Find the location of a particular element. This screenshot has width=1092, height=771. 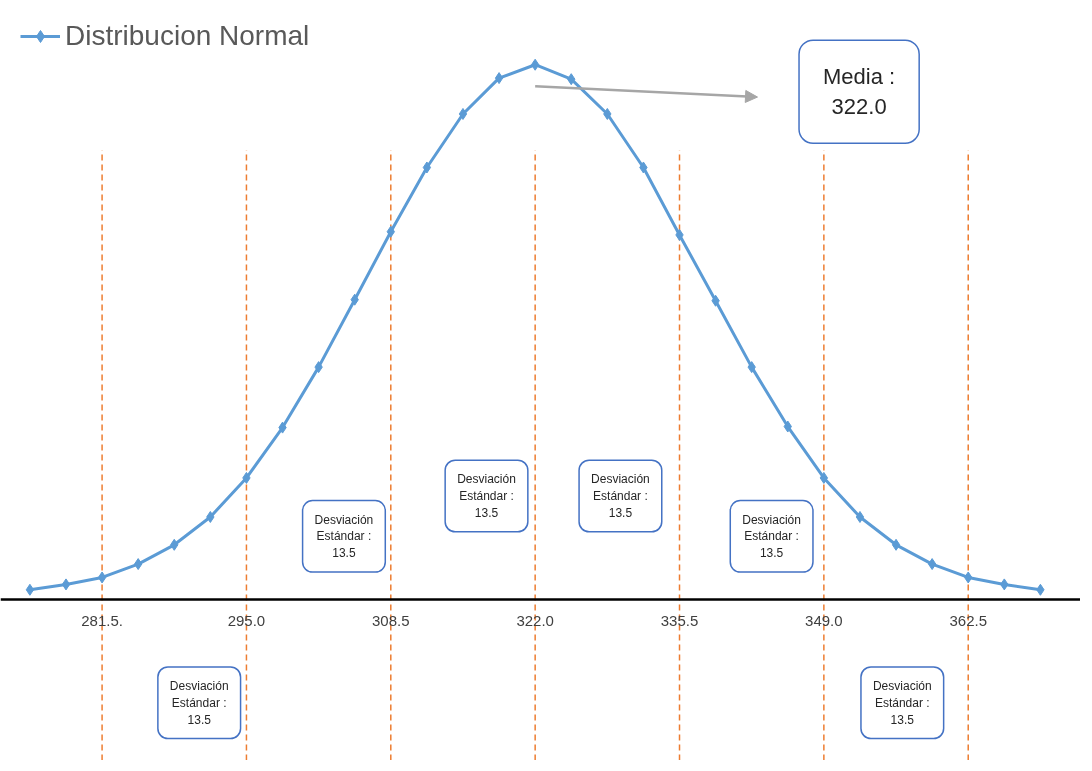

x-tick-label: 295.0 is located at coordinates (246, 620).